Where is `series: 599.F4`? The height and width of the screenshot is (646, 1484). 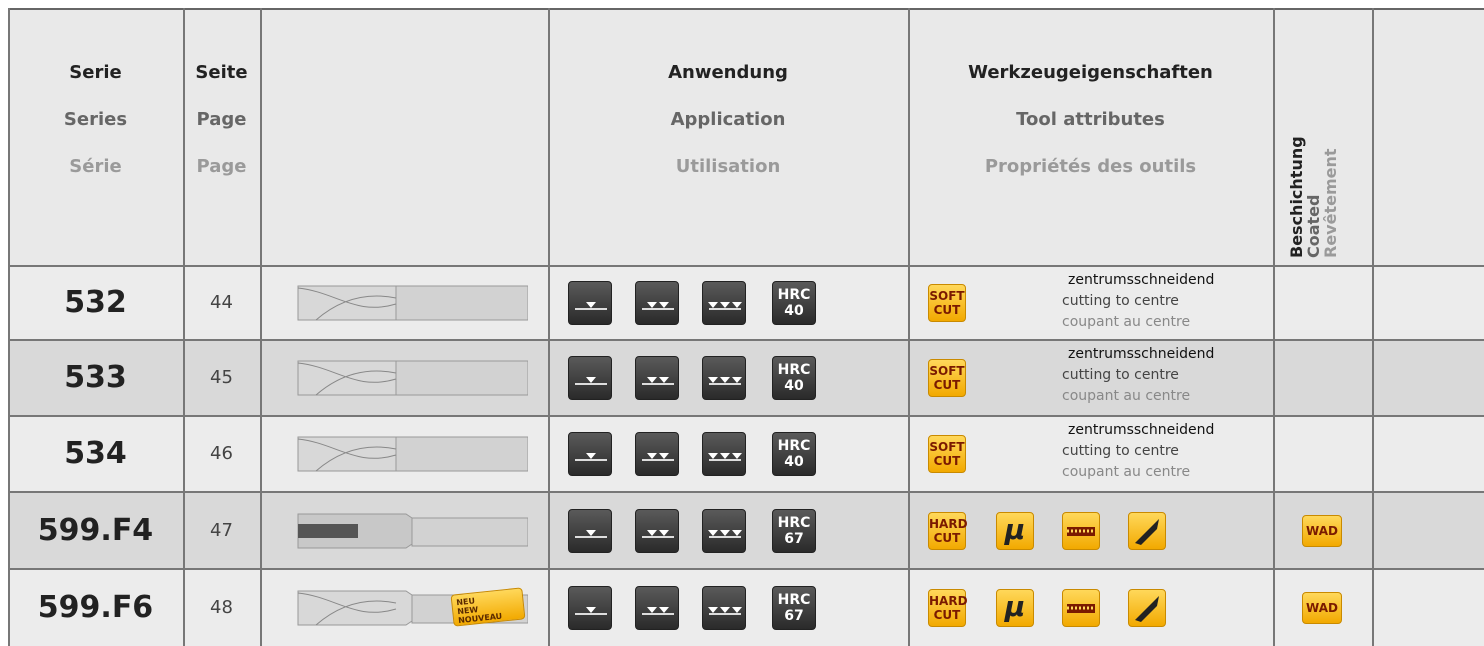 series: 599.F4 is located at coordinates (95, 530).